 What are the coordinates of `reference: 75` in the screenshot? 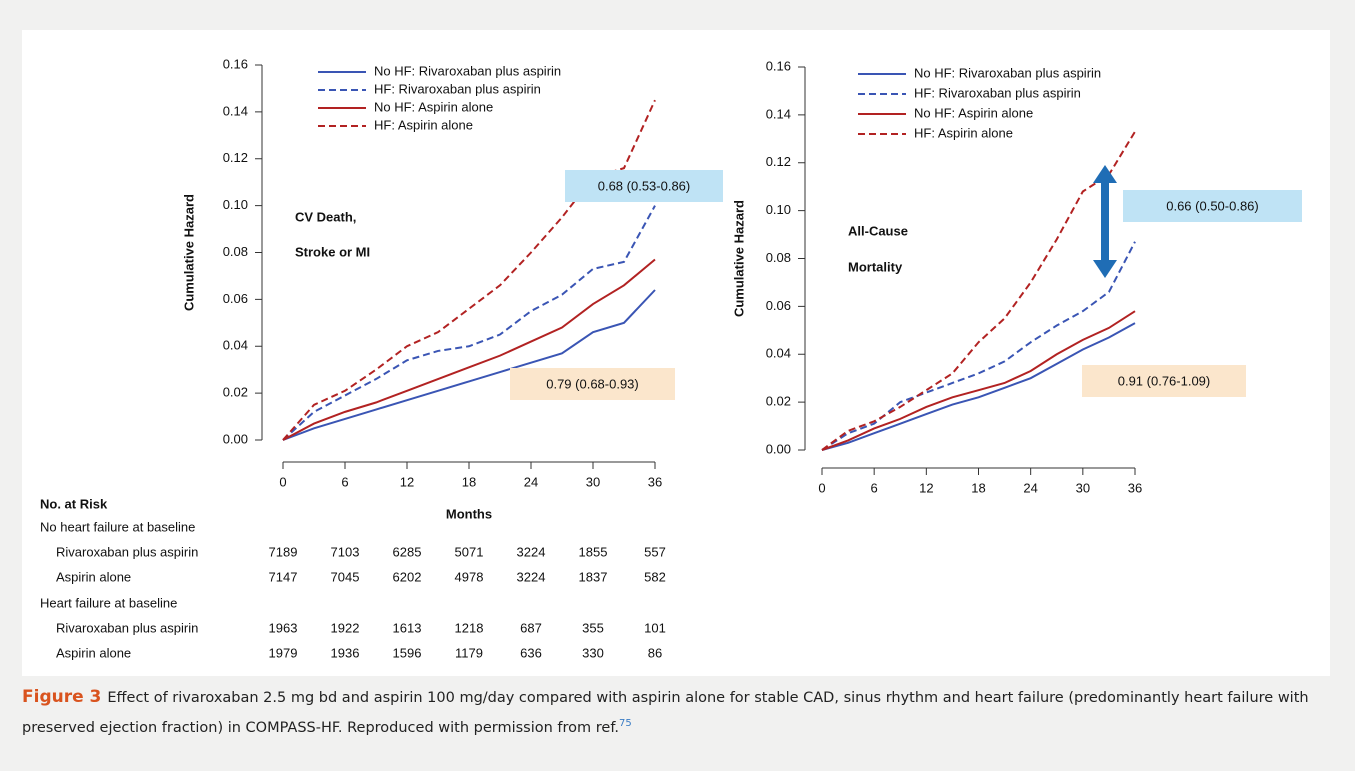 It's located at (625, 723).